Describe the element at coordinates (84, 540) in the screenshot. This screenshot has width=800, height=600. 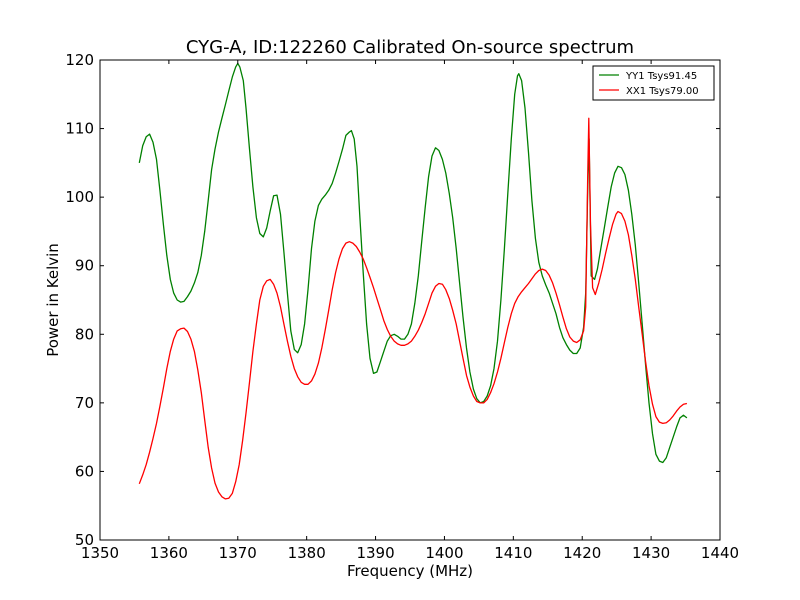
I see `y-tick-label: 50` at that location.